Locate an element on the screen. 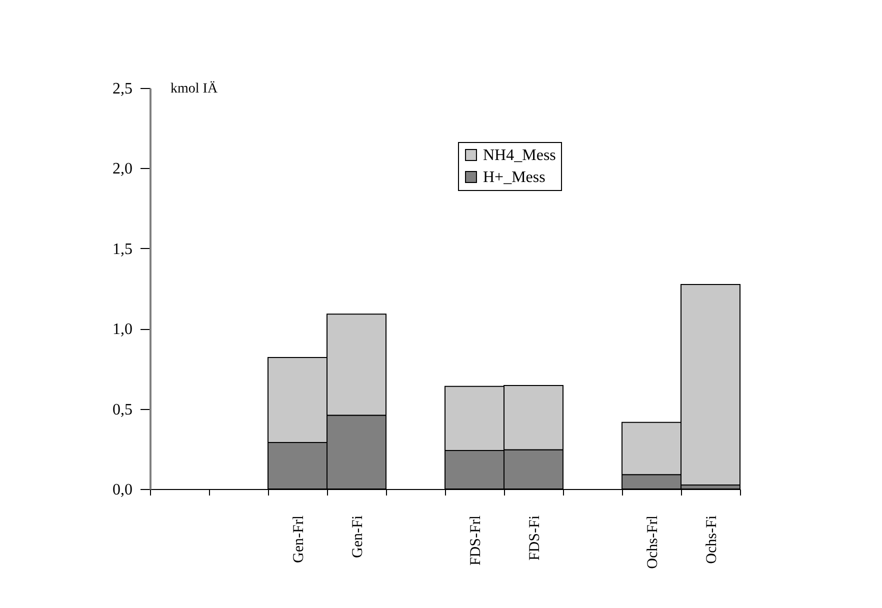 This screenshot has height=608, width=882. y-tick-label: 0,0 is located at coordinates (122, 490).